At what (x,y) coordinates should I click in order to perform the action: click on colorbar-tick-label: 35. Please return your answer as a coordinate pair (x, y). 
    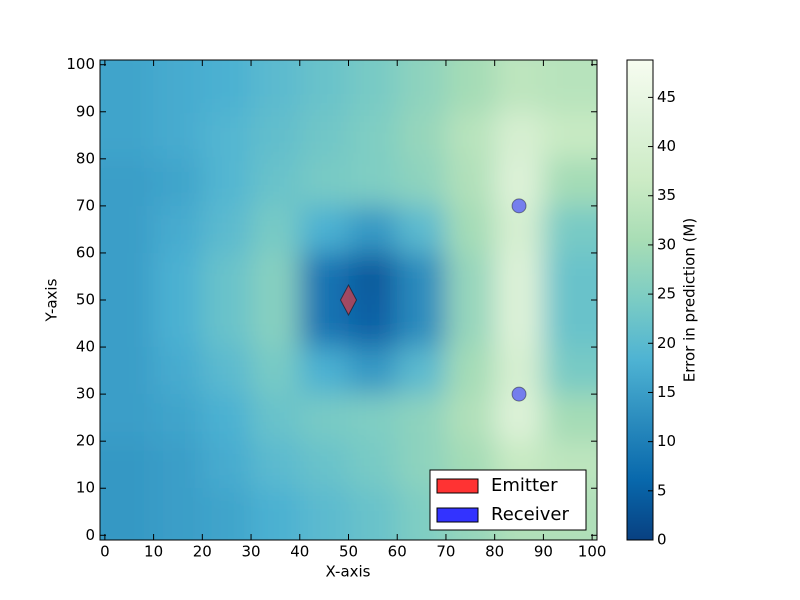
    Looking at the image, I should click on (666, 195).